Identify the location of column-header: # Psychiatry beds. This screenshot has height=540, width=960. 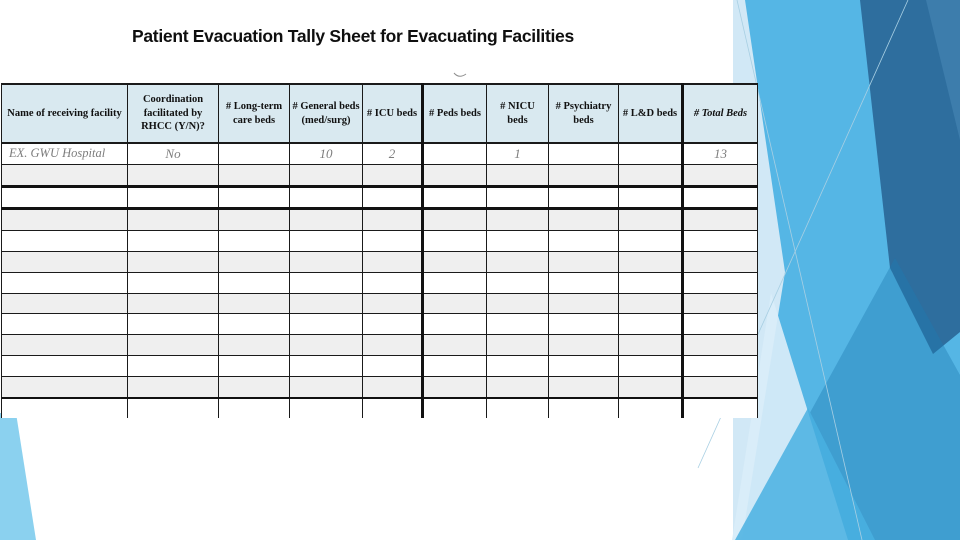
(583, 113).